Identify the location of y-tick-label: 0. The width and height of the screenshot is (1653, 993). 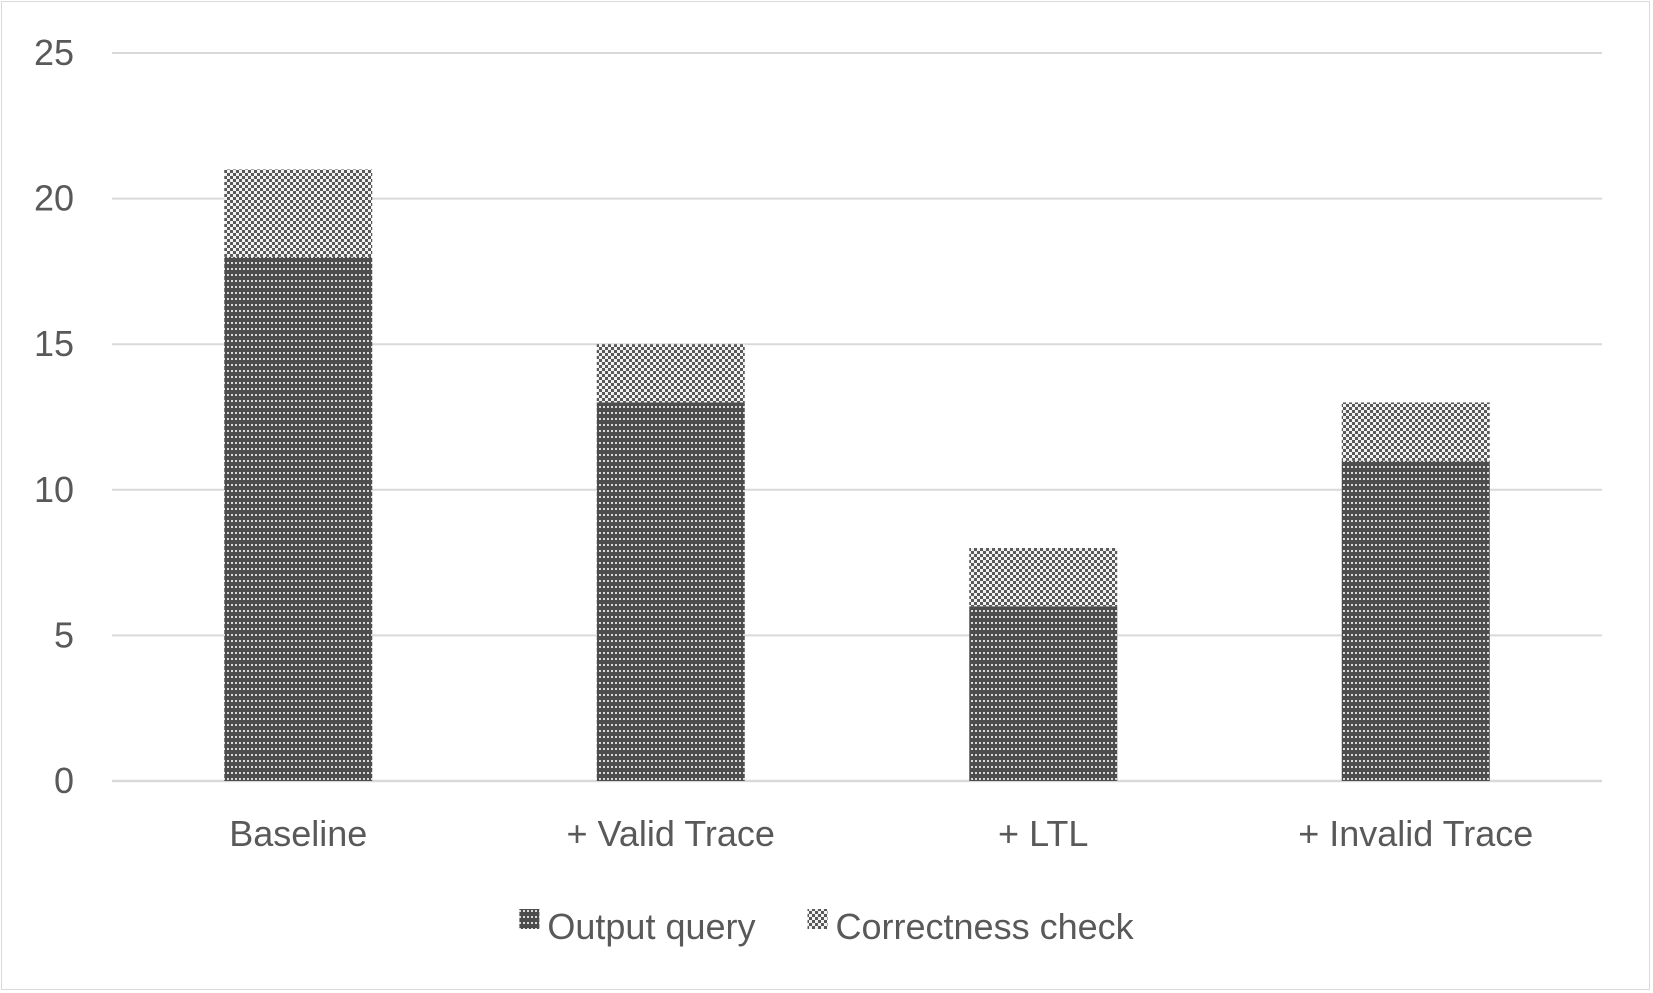
(64, 780).